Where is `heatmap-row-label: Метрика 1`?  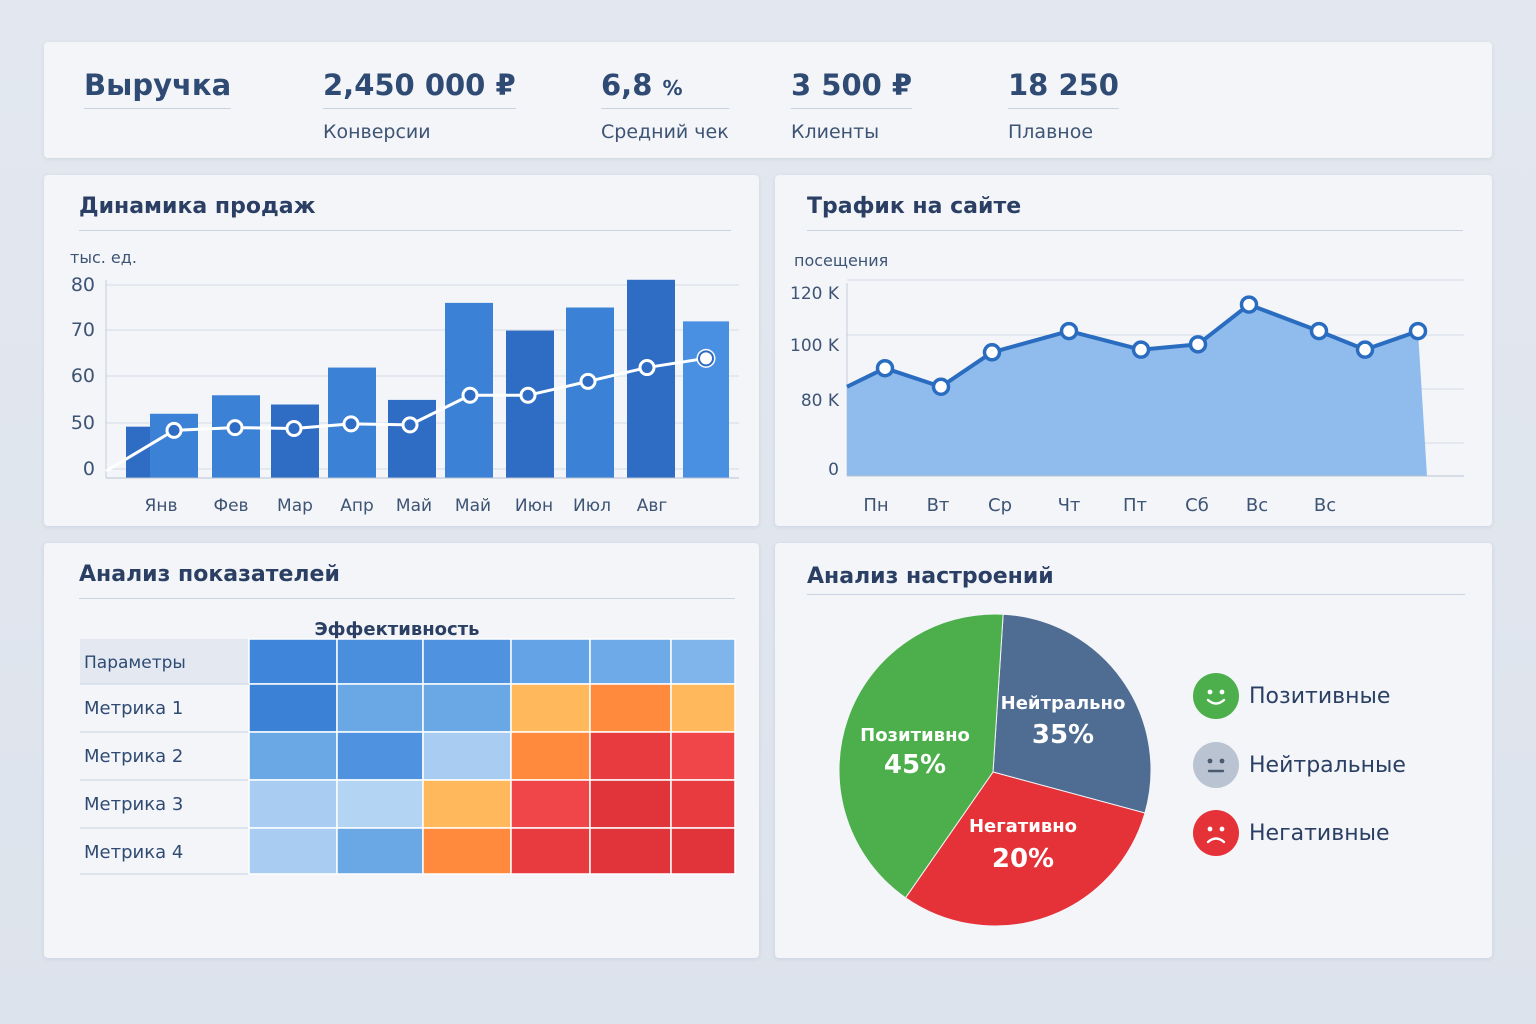
heatmap-row-label: Метрика 1 is located at coordinates (133, 708).